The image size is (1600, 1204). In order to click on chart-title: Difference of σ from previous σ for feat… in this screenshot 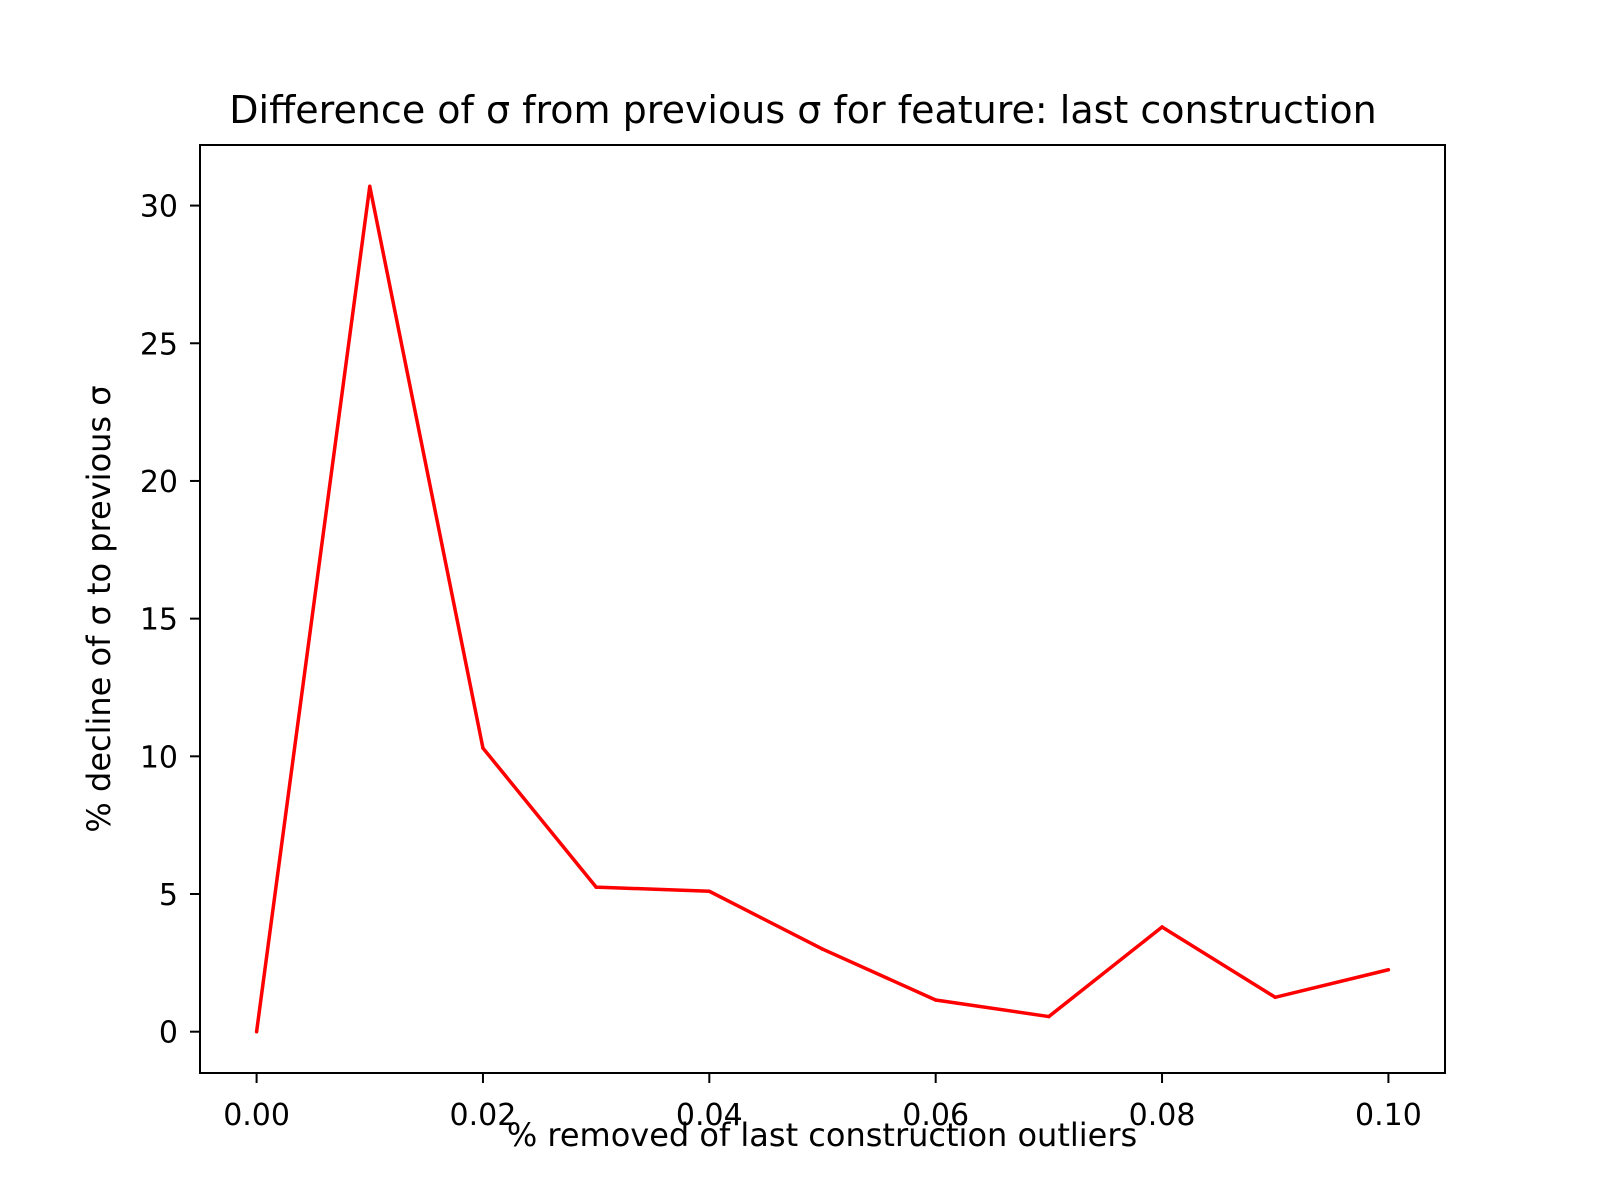, I will do `click(802, 110)`.